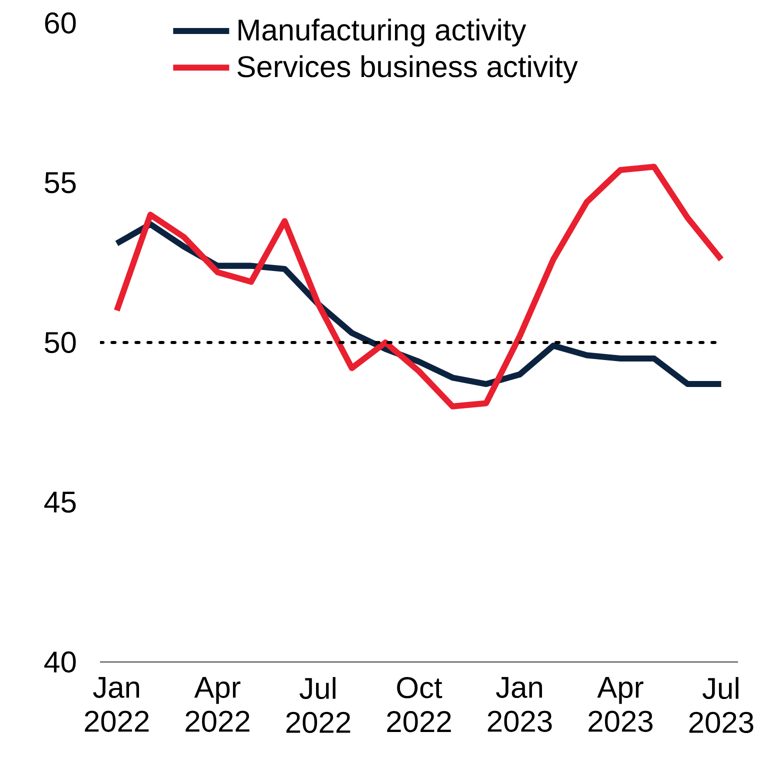  What do you see at coordinates (382, 32) in the screenshot?
I see `legend-label: Manufacturing activity` at bounding box center [382, 32].